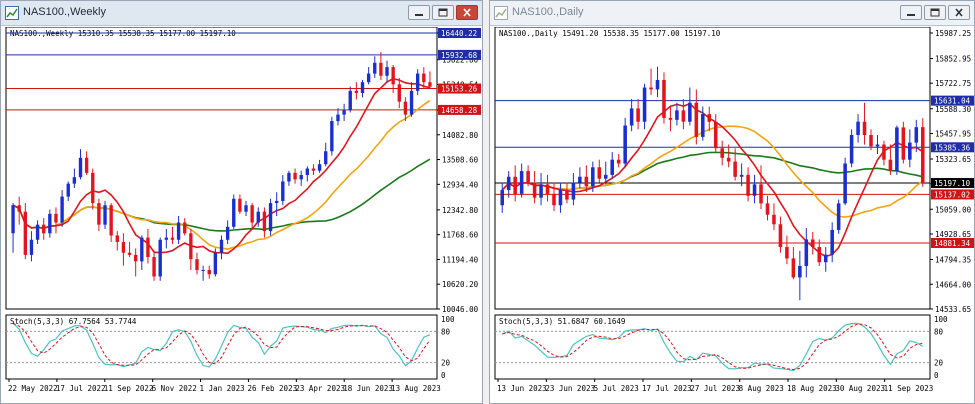 This screenshot has width=975, height=404. I want to click on level-price-tag-label: 15197.10, so click(952, 183).